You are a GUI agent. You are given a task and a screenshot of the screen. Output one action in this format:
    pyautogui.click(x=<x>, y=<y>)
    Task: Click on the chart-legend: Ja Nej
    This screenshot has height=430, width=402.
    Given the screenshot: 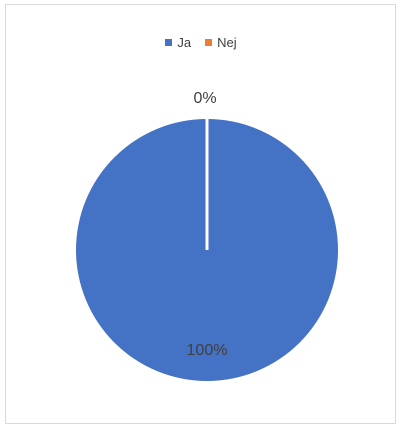 What is the action you would take?
    pyautogui.click(x=201, y=42)
    